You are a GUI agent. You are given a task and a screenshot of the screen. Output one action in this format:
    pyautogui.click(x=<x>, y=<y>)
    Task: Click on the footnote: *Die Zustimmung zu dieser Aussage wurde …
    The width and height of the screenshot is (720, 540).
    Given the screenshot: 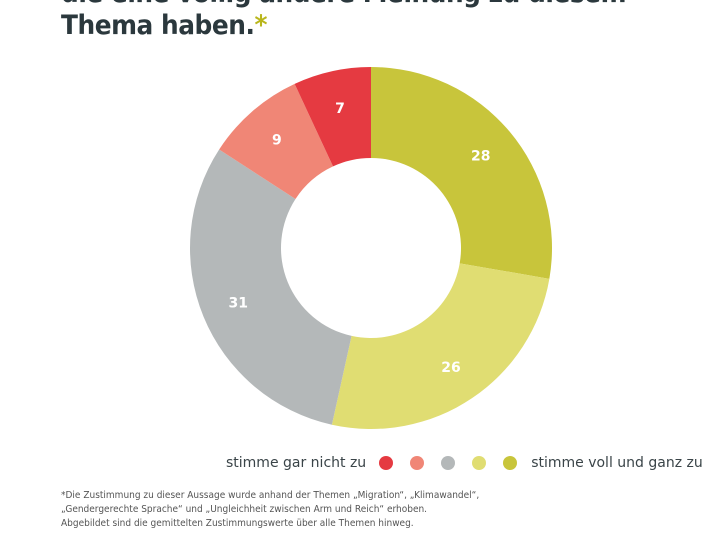 What is the action you would take?
    pyautogui.click(x=270, y=510)
    